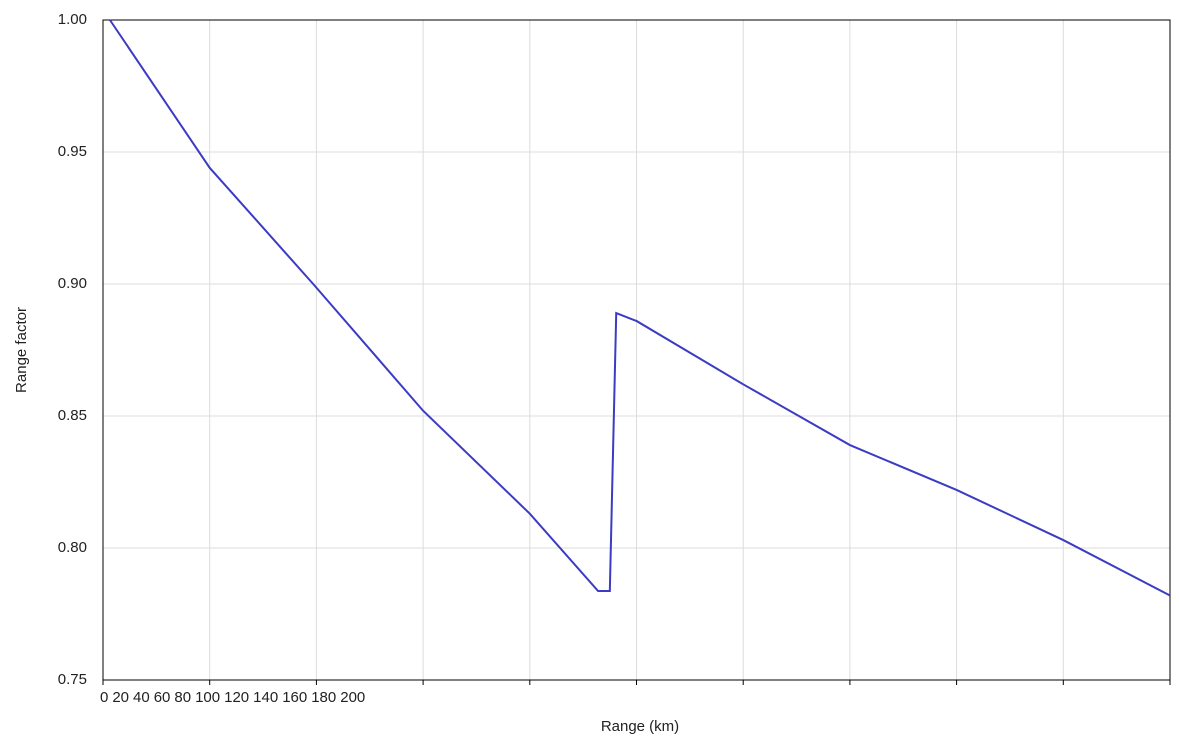 The width and height of the screenshot is (1179, 743). Describe the element at coordinates (21, 350) in the screenshot. I see `y-axis-label: Range factor` at that location.